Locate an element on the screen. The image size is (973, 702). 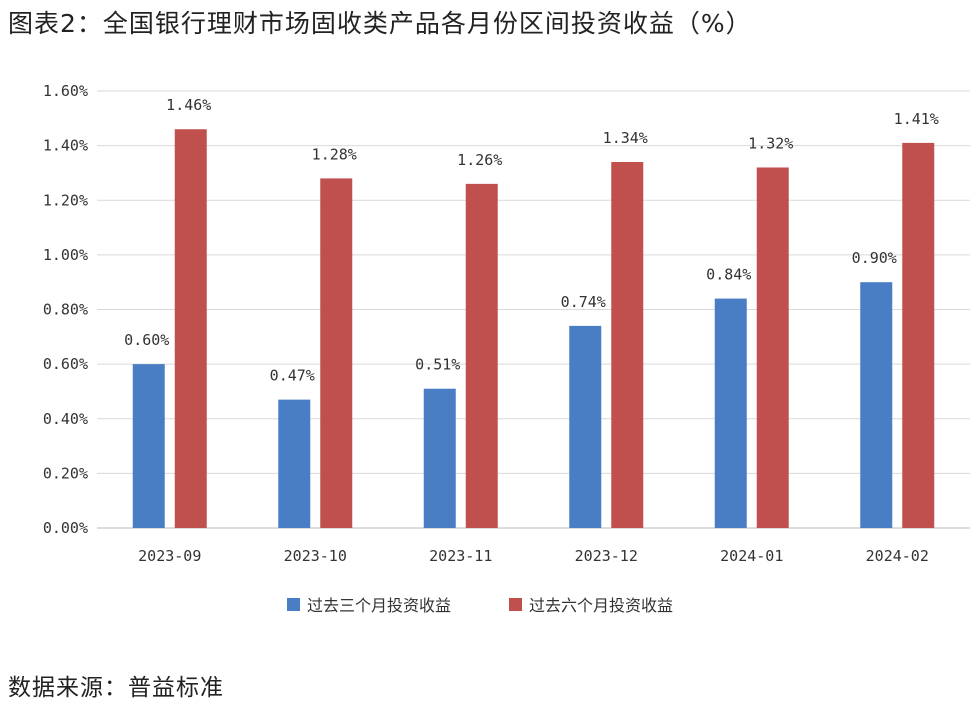
data-label: 0.47% is located at coordinates (292, 376).